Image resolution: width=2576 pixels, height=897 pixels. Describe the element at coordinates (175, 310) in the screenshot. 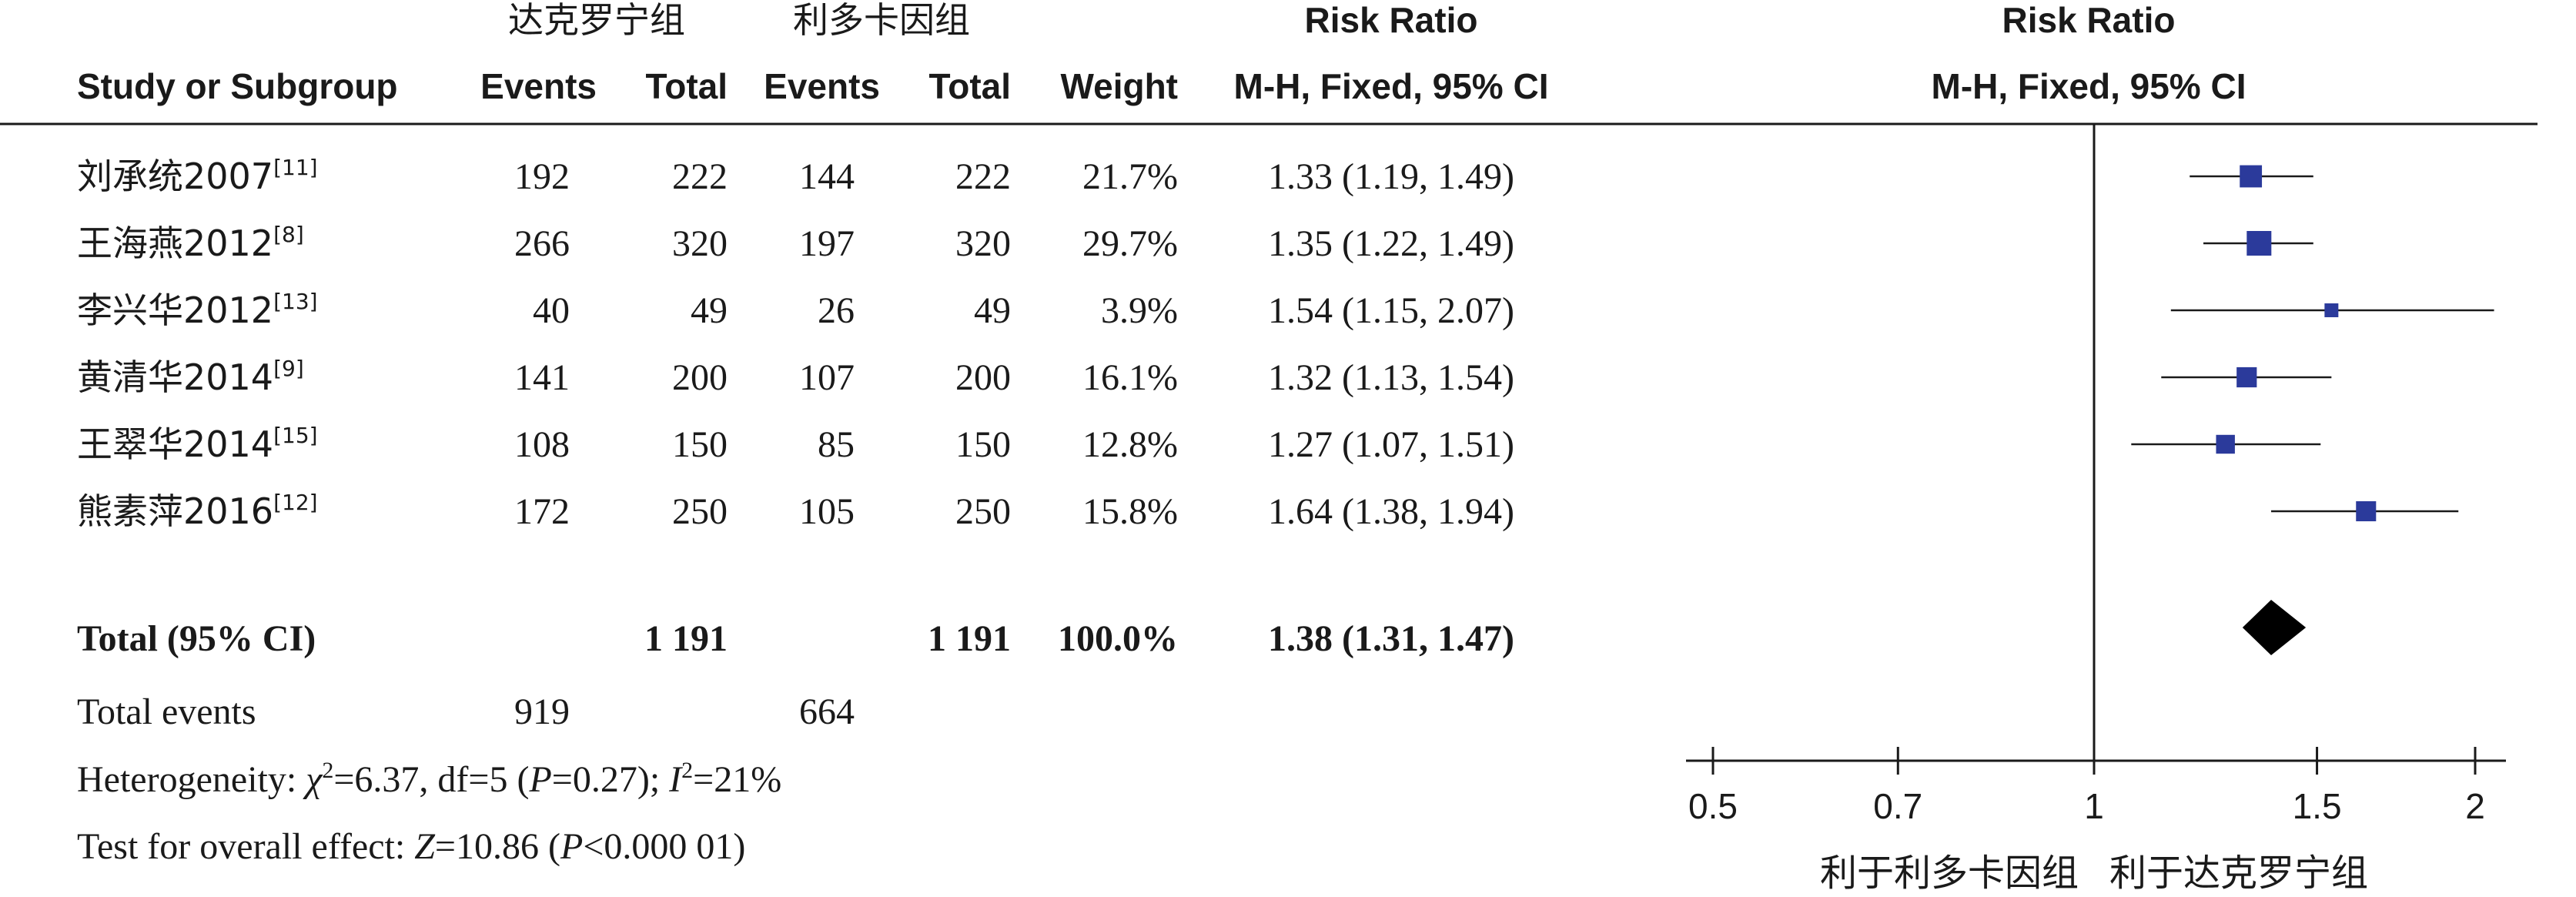

I see `study-label: 李兴华2012` at that location.